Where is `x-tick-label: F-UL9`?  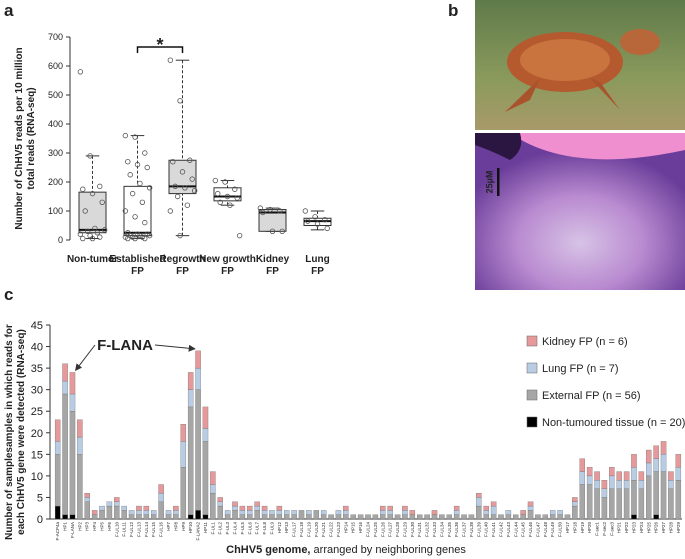 x-tick-label: F-UL9 is located at coordinates (271, 528).